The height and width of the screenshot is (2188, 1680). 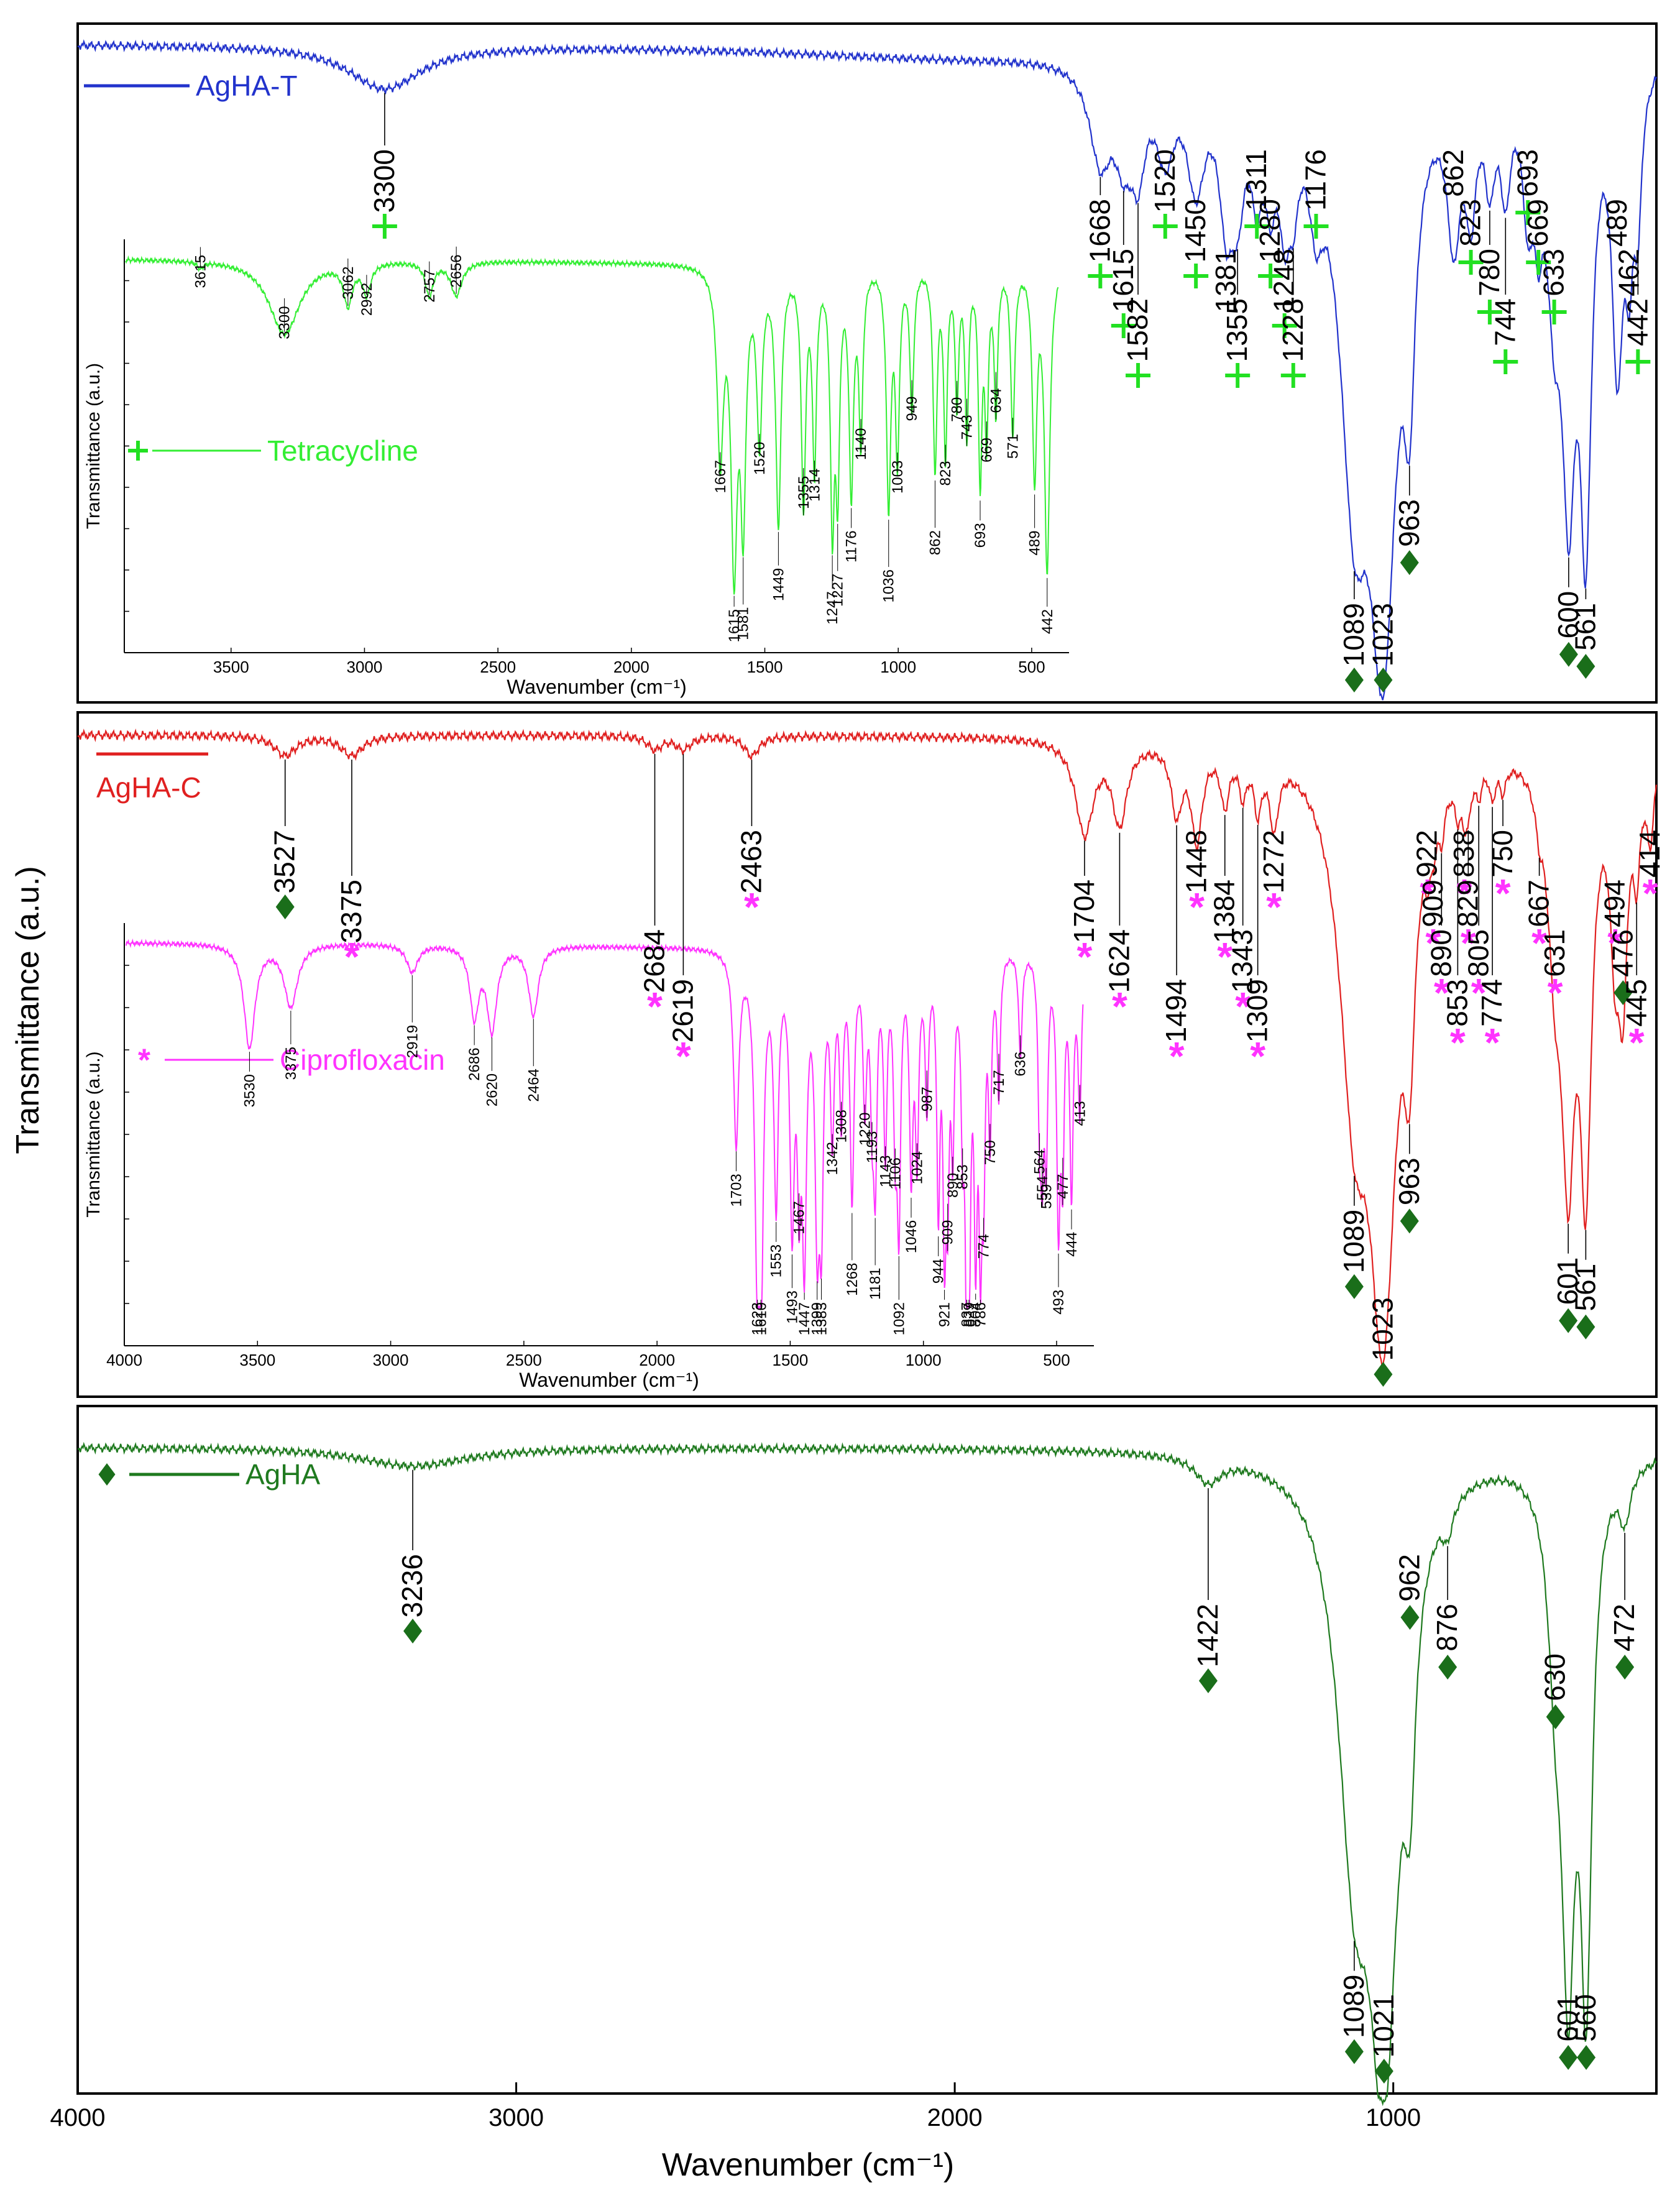 What do you see at coordinates (412, 1585) in the screenshot?
I see `peak-label-agha-3236: 3236` at bounding box center [412, 1585].